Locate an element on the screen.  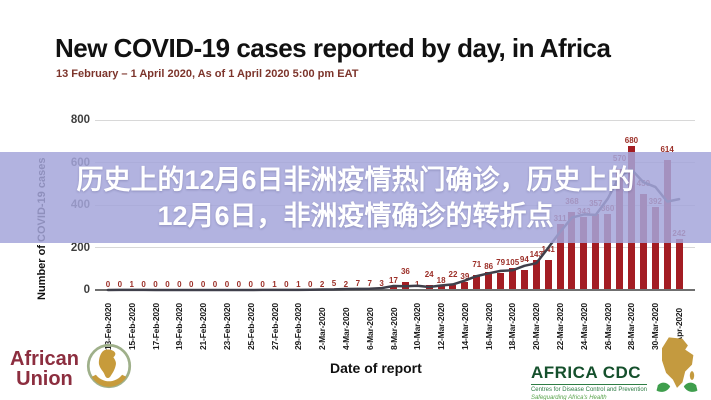
x-axis-title: Date of report is located at coordinates (376, 368).